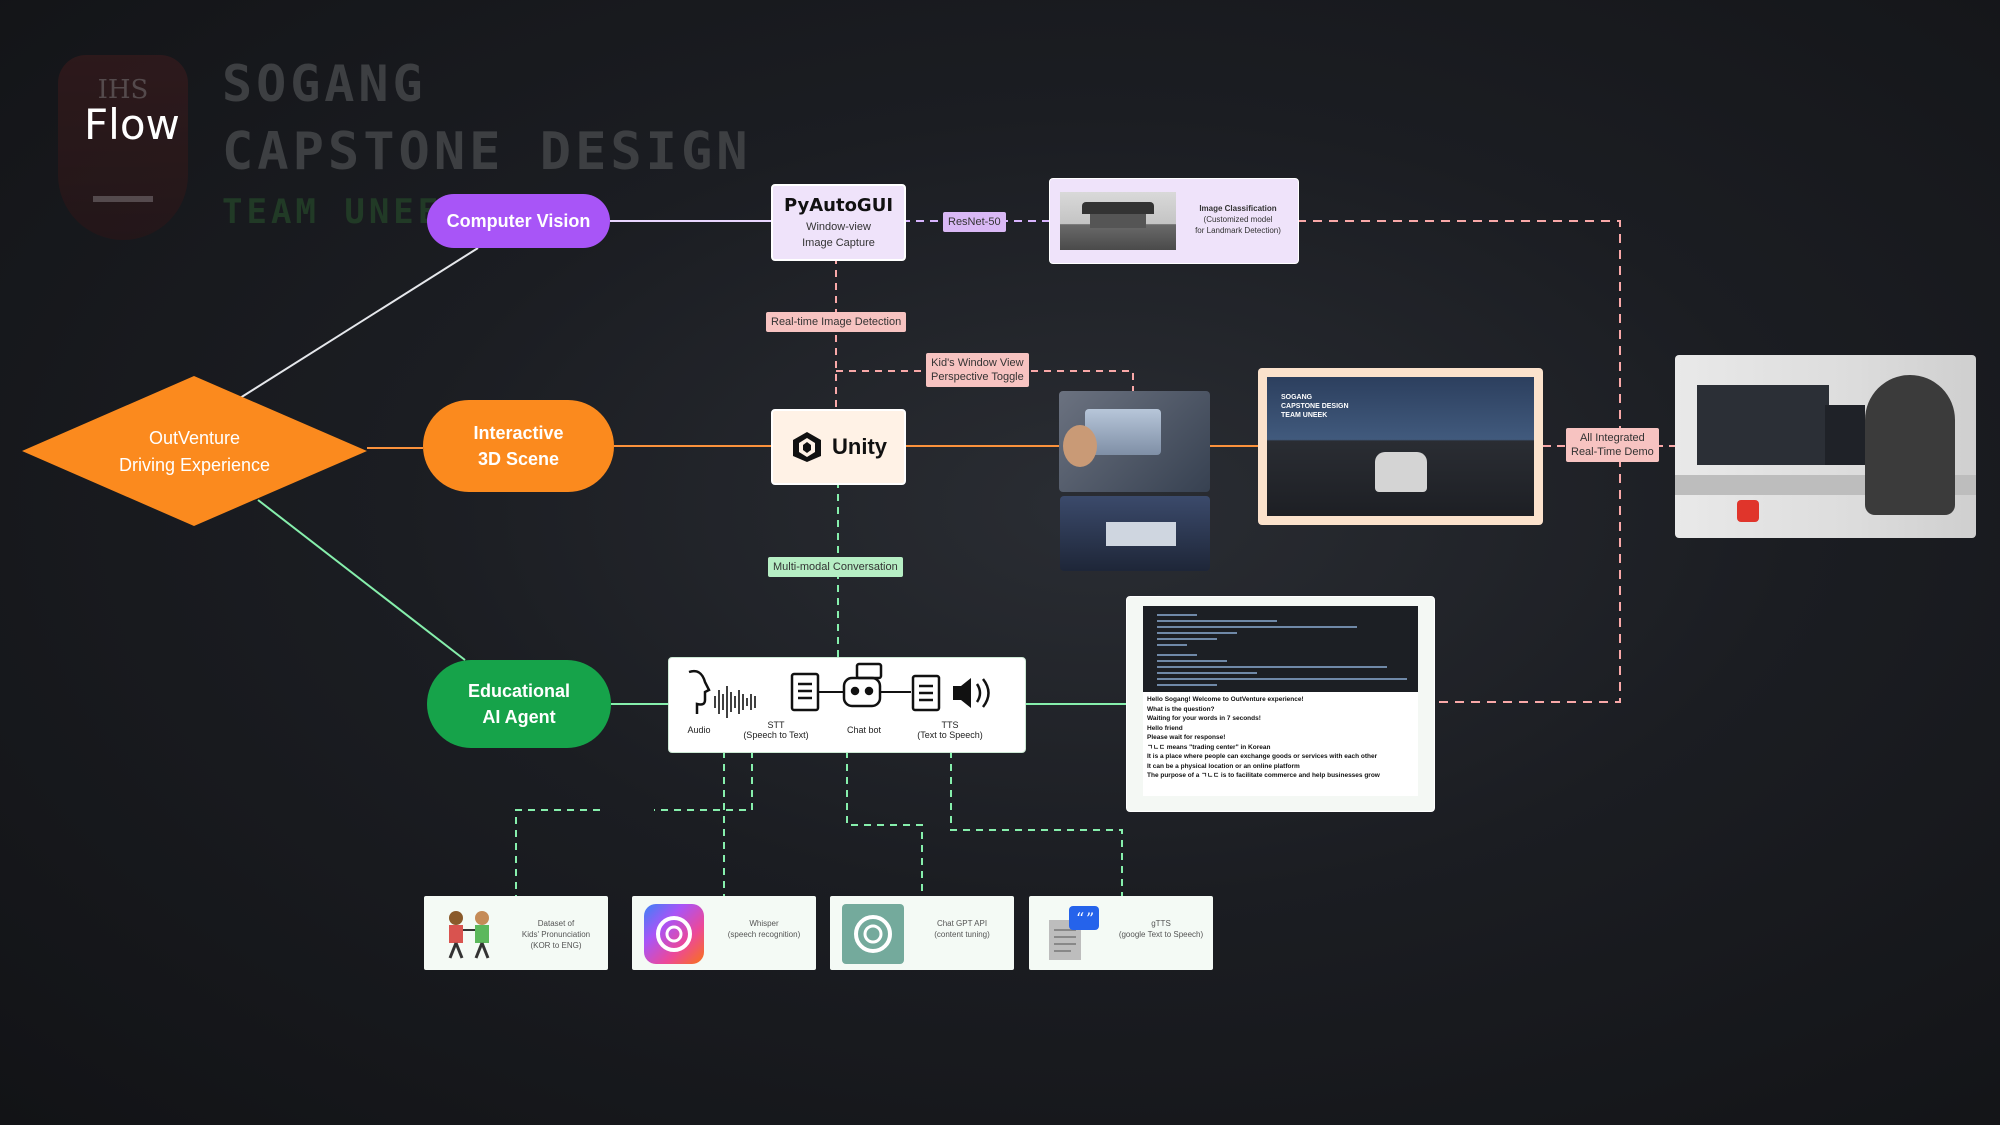 This screenshot has height=1125, width=2000. I want to click on game-screen: SOGANG CAPSTONE DESIGN TEAM UNEEK, so click(1400, 446).